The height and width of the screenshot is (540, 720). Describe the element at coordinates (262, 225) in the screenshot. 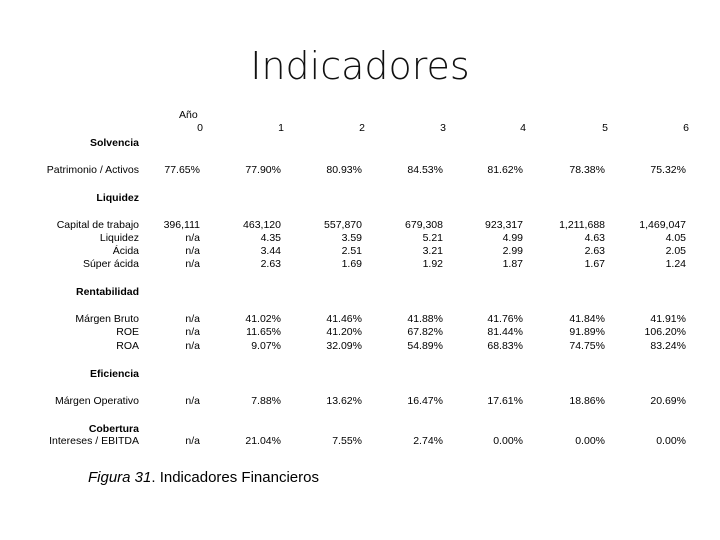

I see `cell-capital-1: 463,120` at that location.